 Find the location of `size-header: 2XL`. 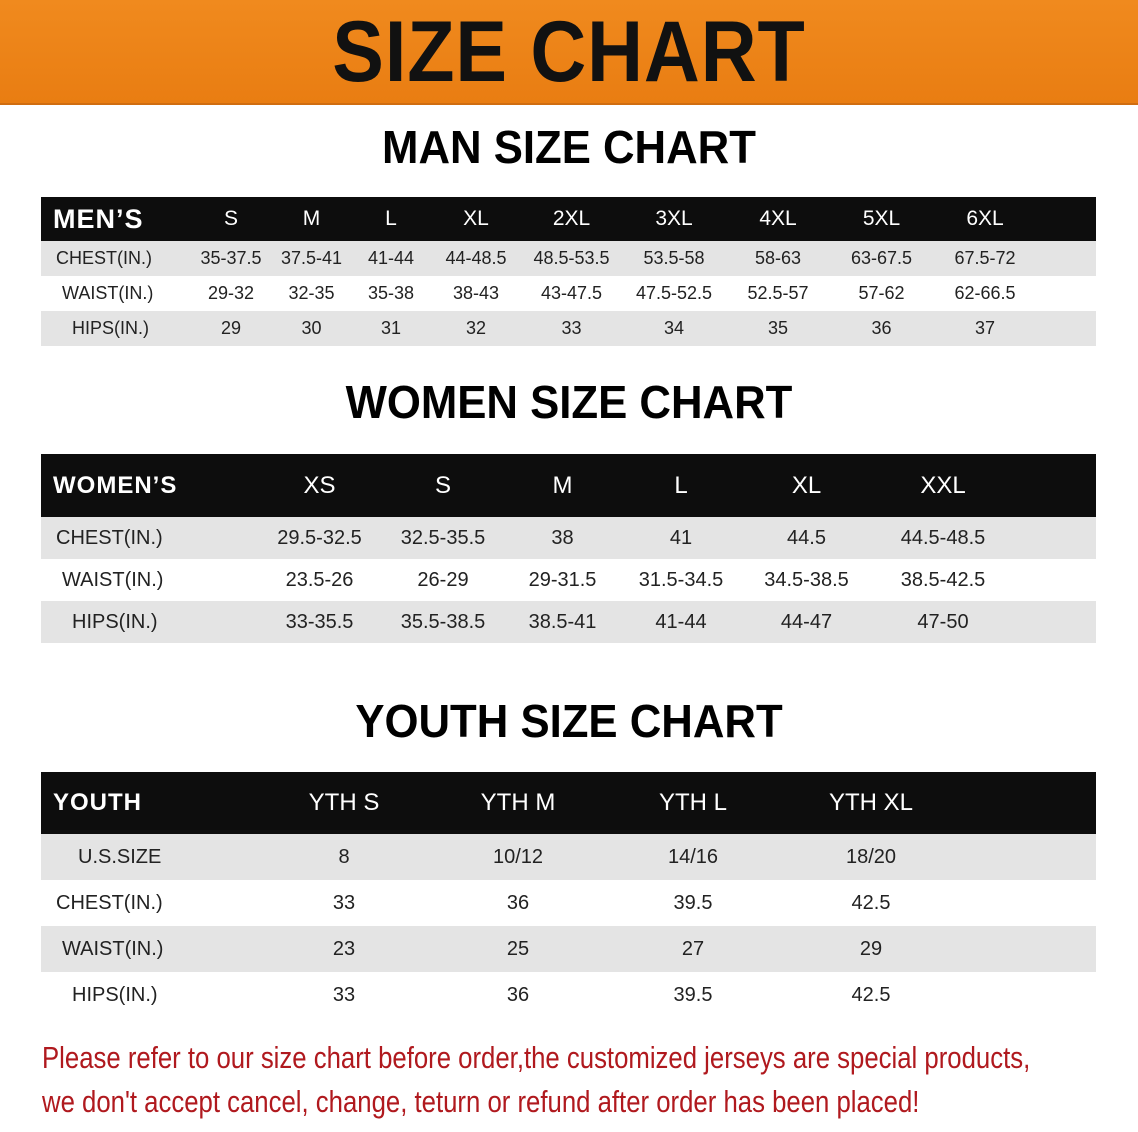

size-header: 2XL is located at coordinates (571, 219).